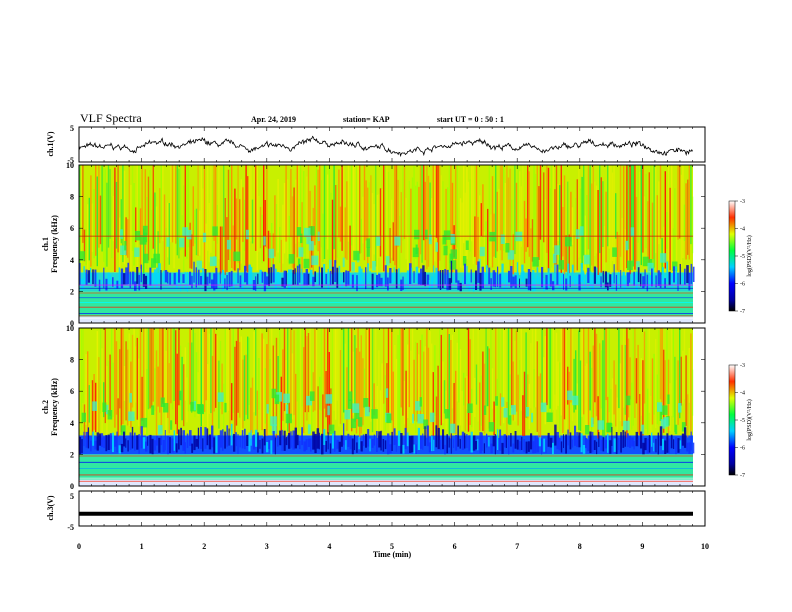  Describe the element at coordinates (72, 391) in the screenshot. I see `frequency-tick-label: 6` at that location.